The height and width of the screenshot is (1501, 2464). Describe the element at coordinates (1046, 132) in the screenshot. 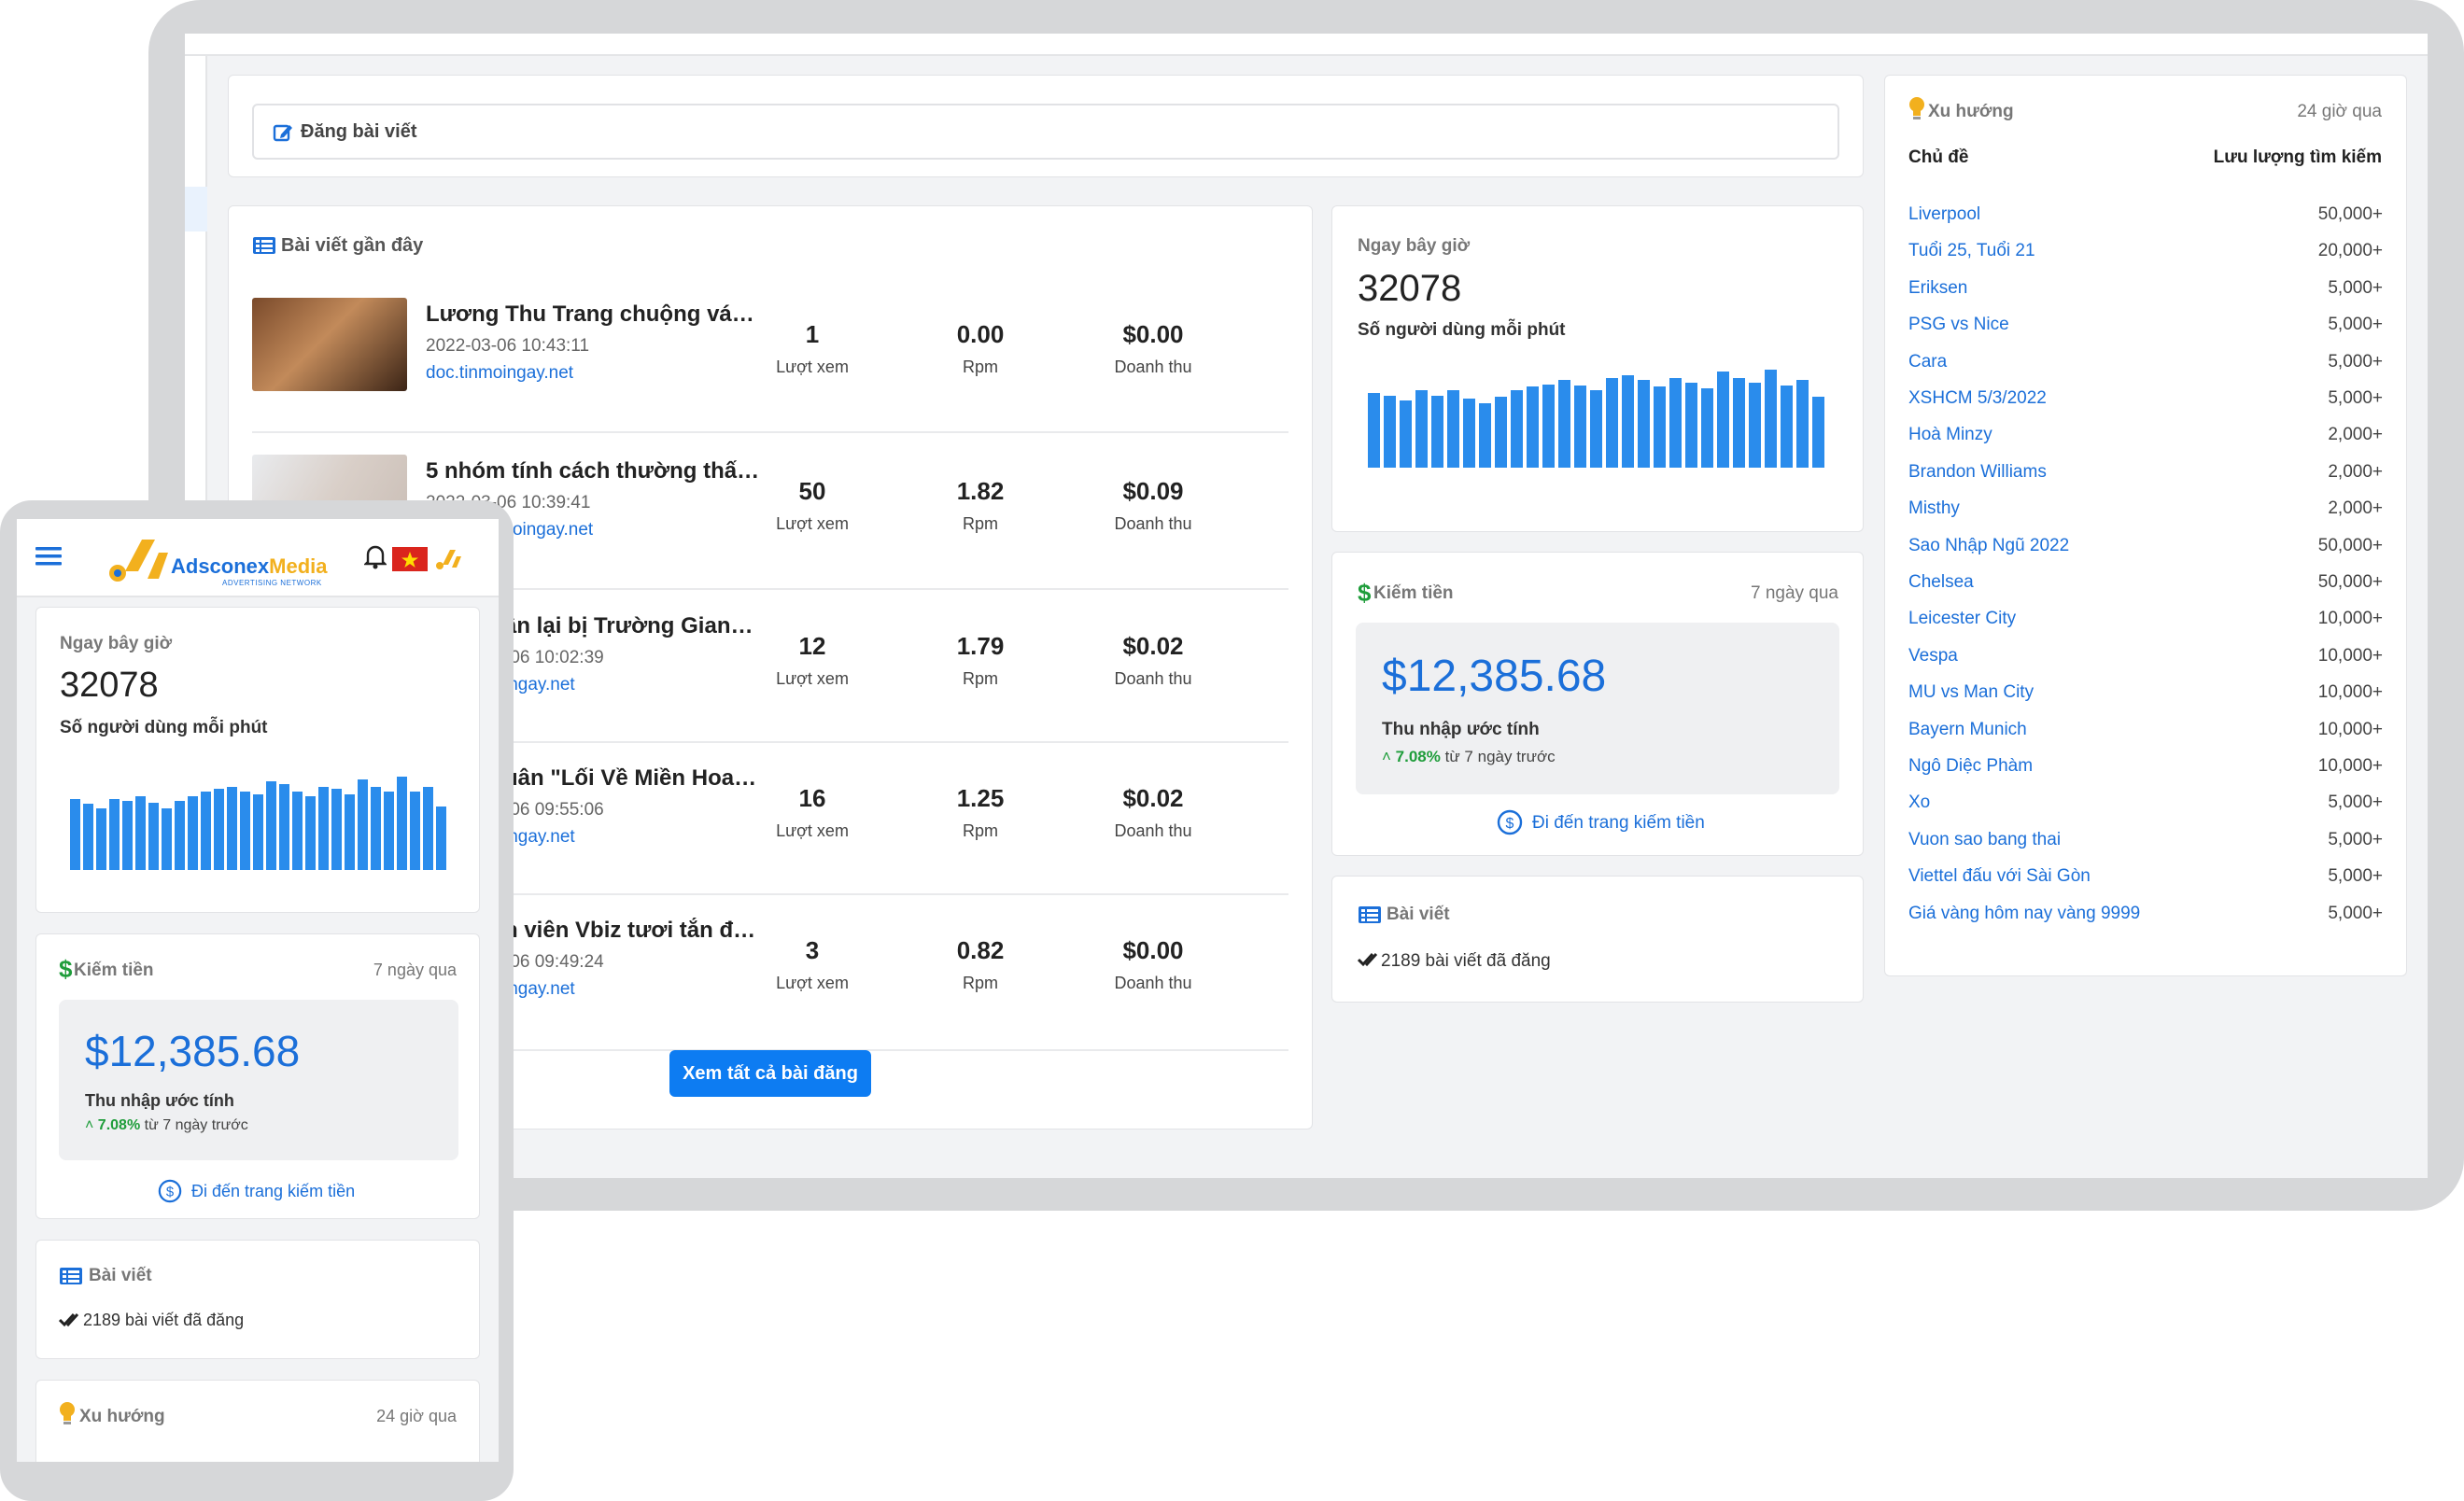

I see `compose-input: Đăng bài viết` at that location.